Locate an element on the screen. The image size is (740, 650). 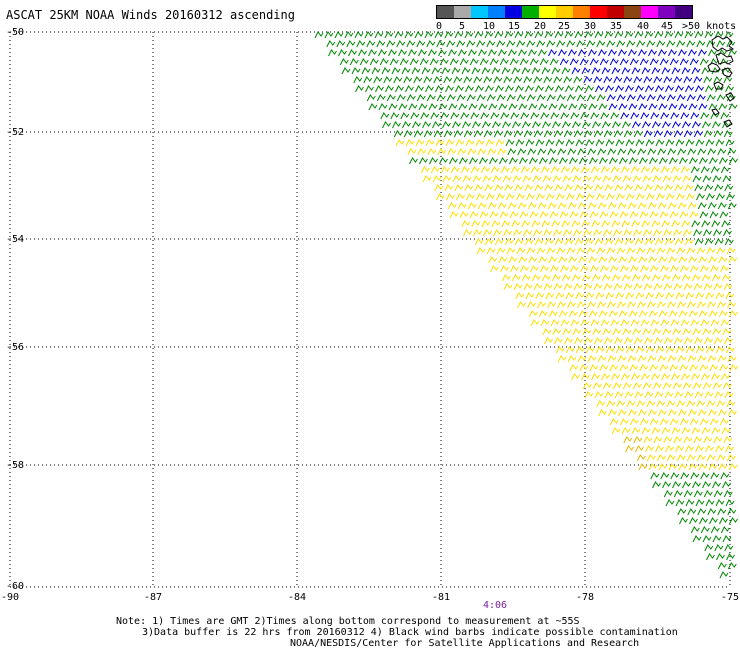
legend-label: 35 is located at coordinates (616, 26).